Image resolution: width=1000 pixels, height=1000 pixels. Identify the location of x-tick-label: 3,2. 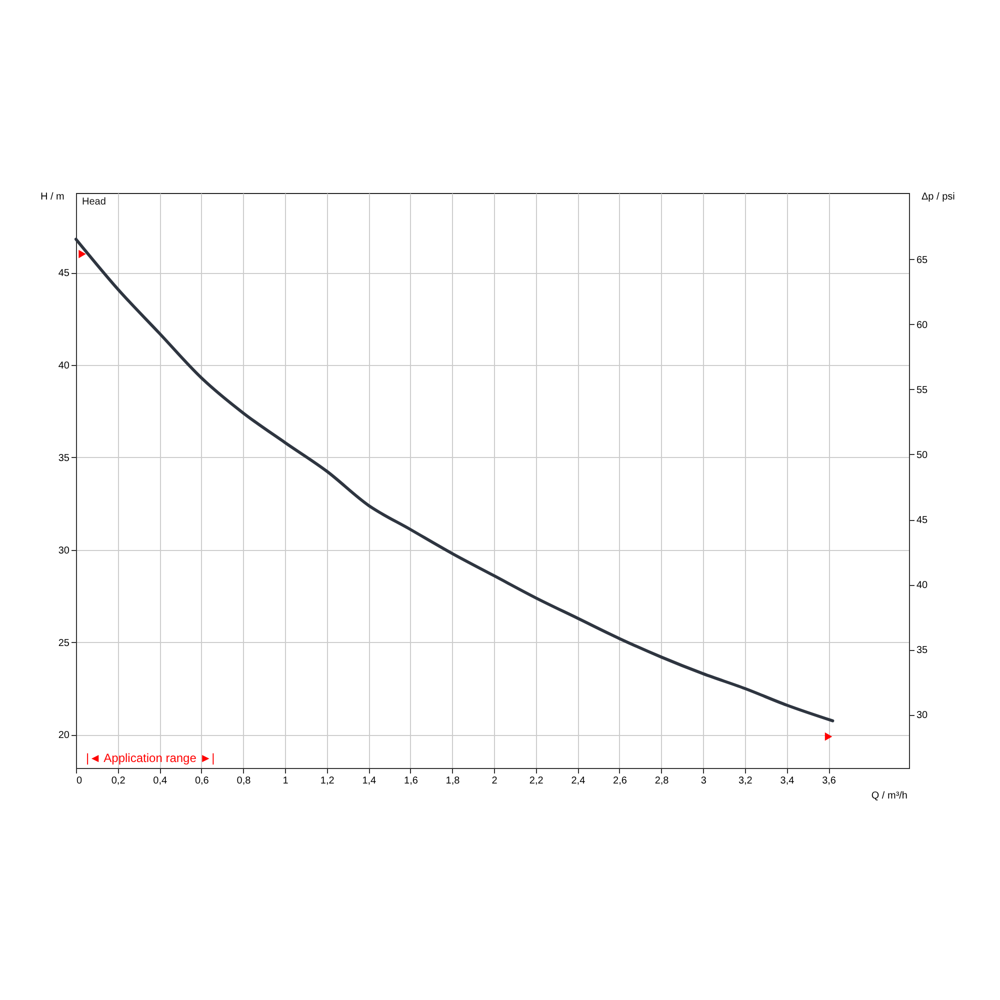
(745, 781).